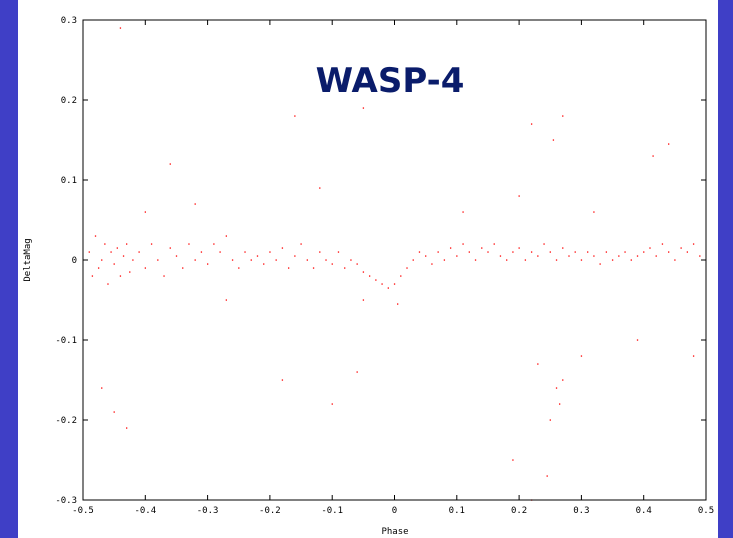 Image resolution: width=733 pixels, height=538 pixels. What do you see at coordinates (66, 501) in the screenshot?
I see `y-tick-label: -0.3` at bounding box center [66, 501].